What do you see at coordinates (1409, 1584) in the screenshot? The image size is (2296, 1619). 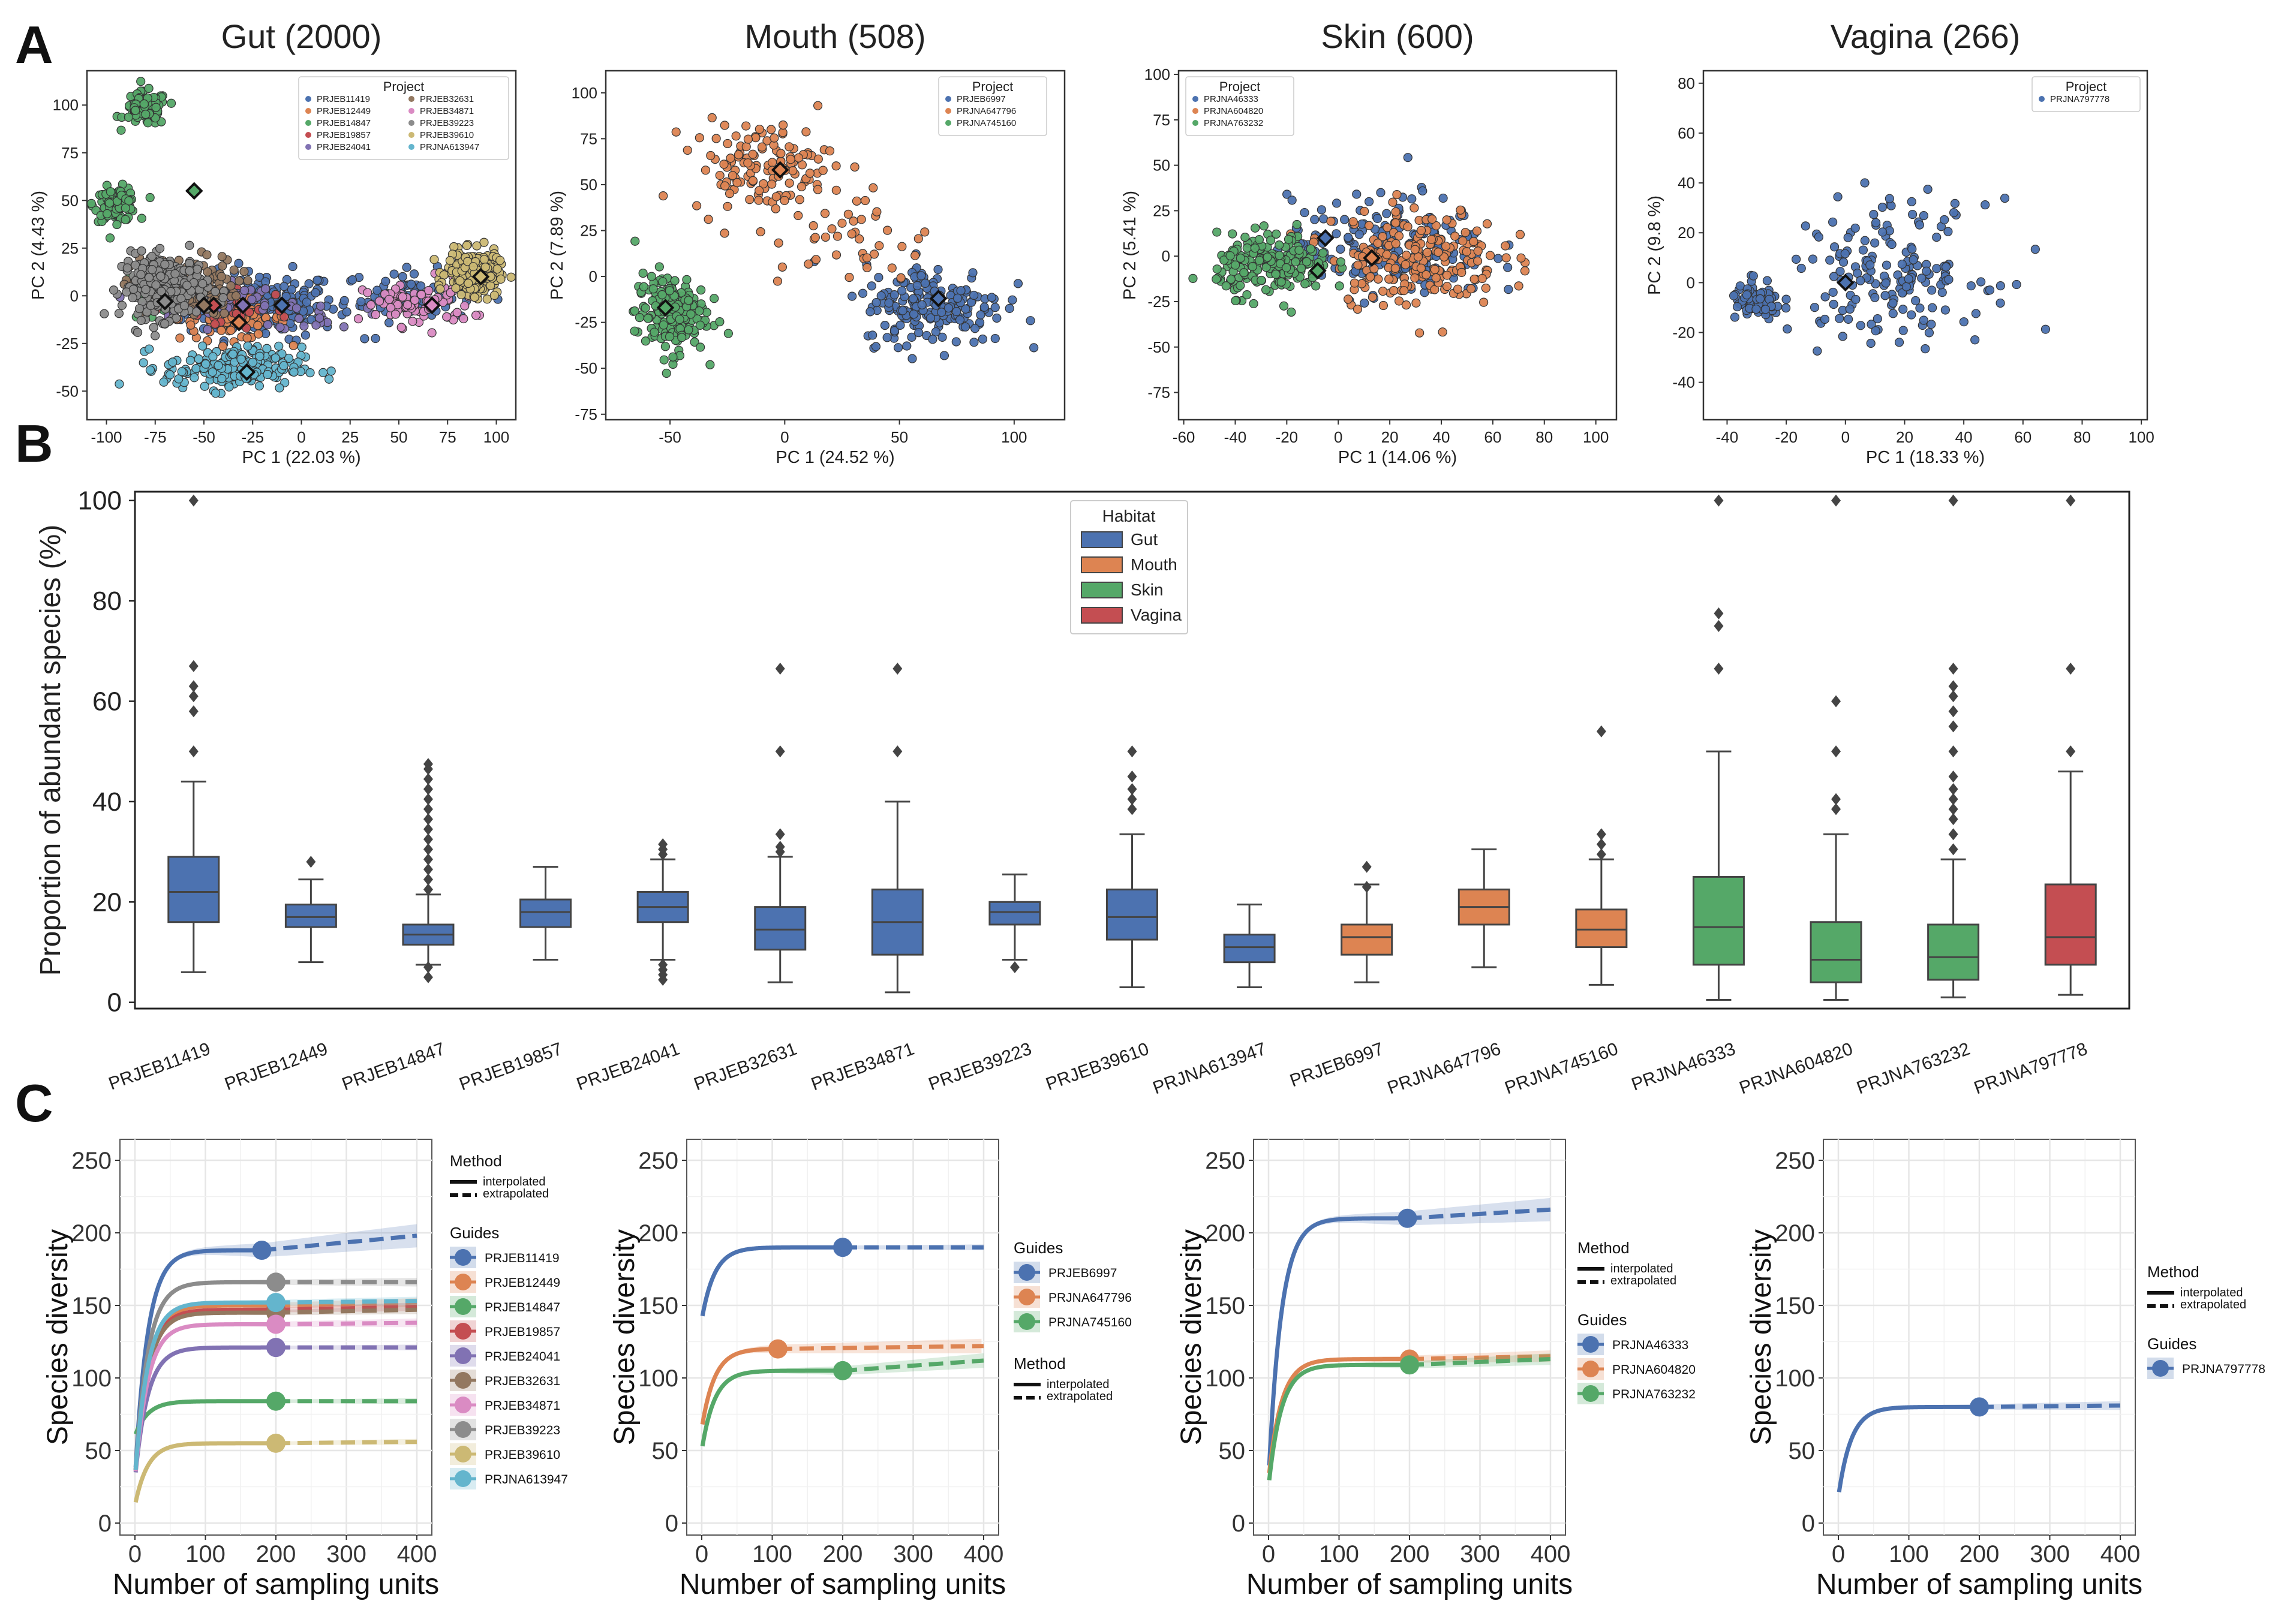 I see `x-axis-label: Number of sampling units` at bounding box center [1409, 1584].